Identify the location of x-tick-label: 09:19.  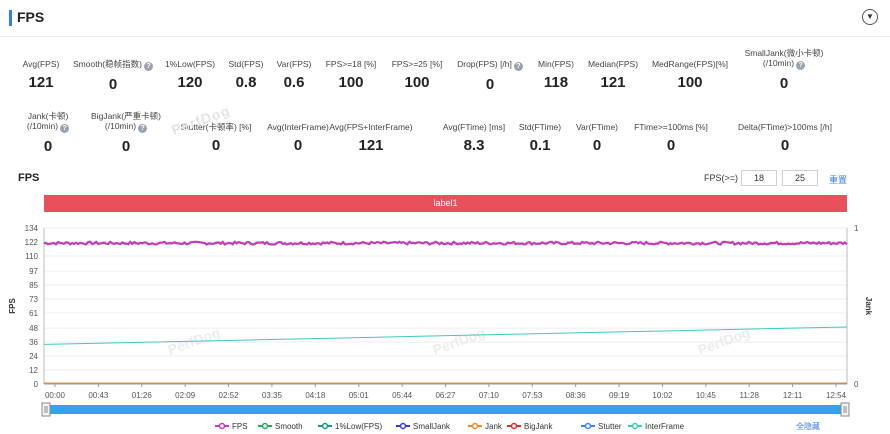
(619, 395).